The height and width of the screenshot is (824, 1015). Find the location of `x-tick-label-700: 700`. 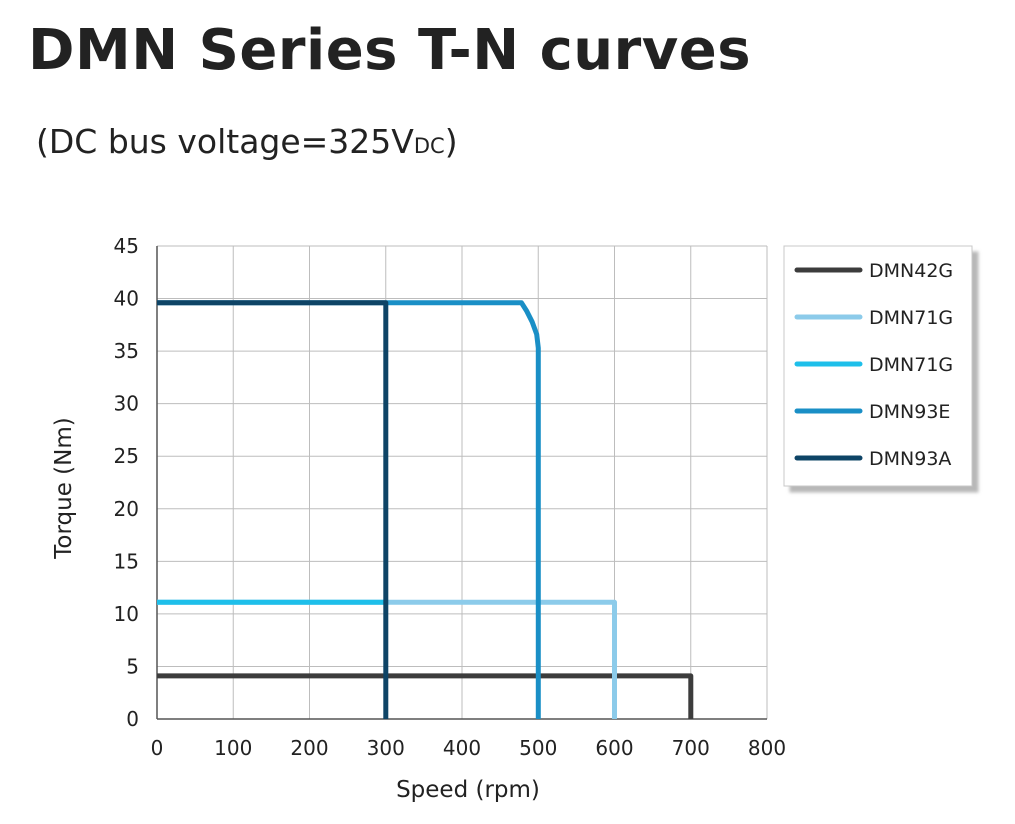

x-tick-label-700: 700 is located at coordinates (691, 748).